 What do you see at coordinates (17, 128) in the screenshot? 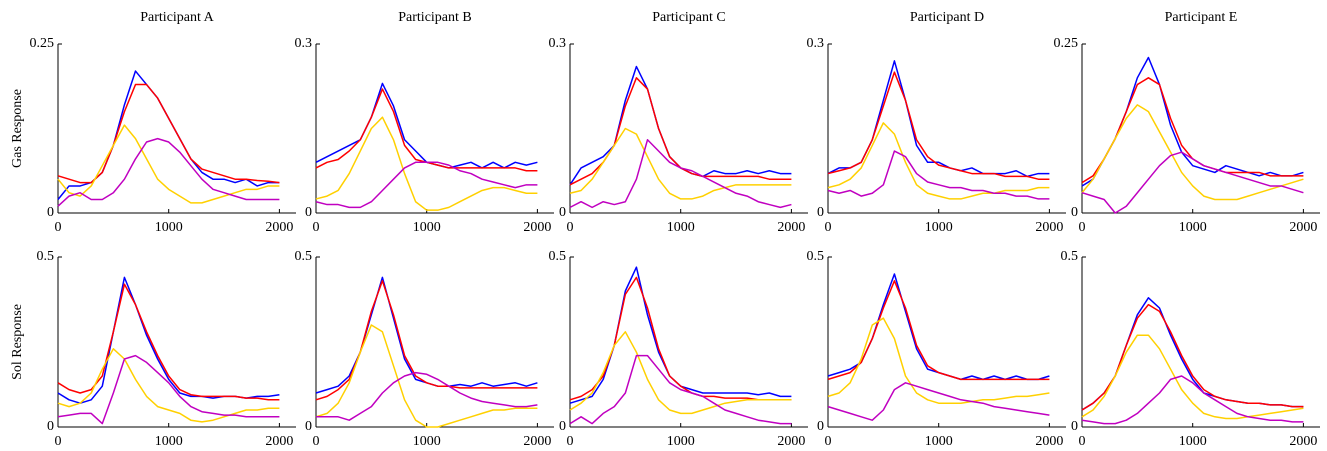
I see `y-axis-label: Gas Response` at bounding box center [17, 128].